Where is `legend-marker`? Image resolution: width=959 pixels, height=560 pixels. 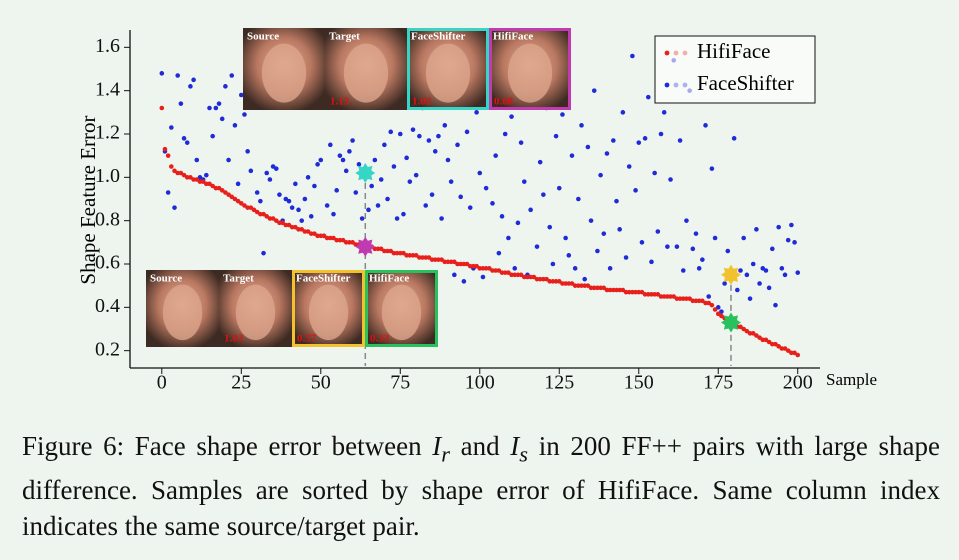
legend-marker is located at coordinates (667, 85).